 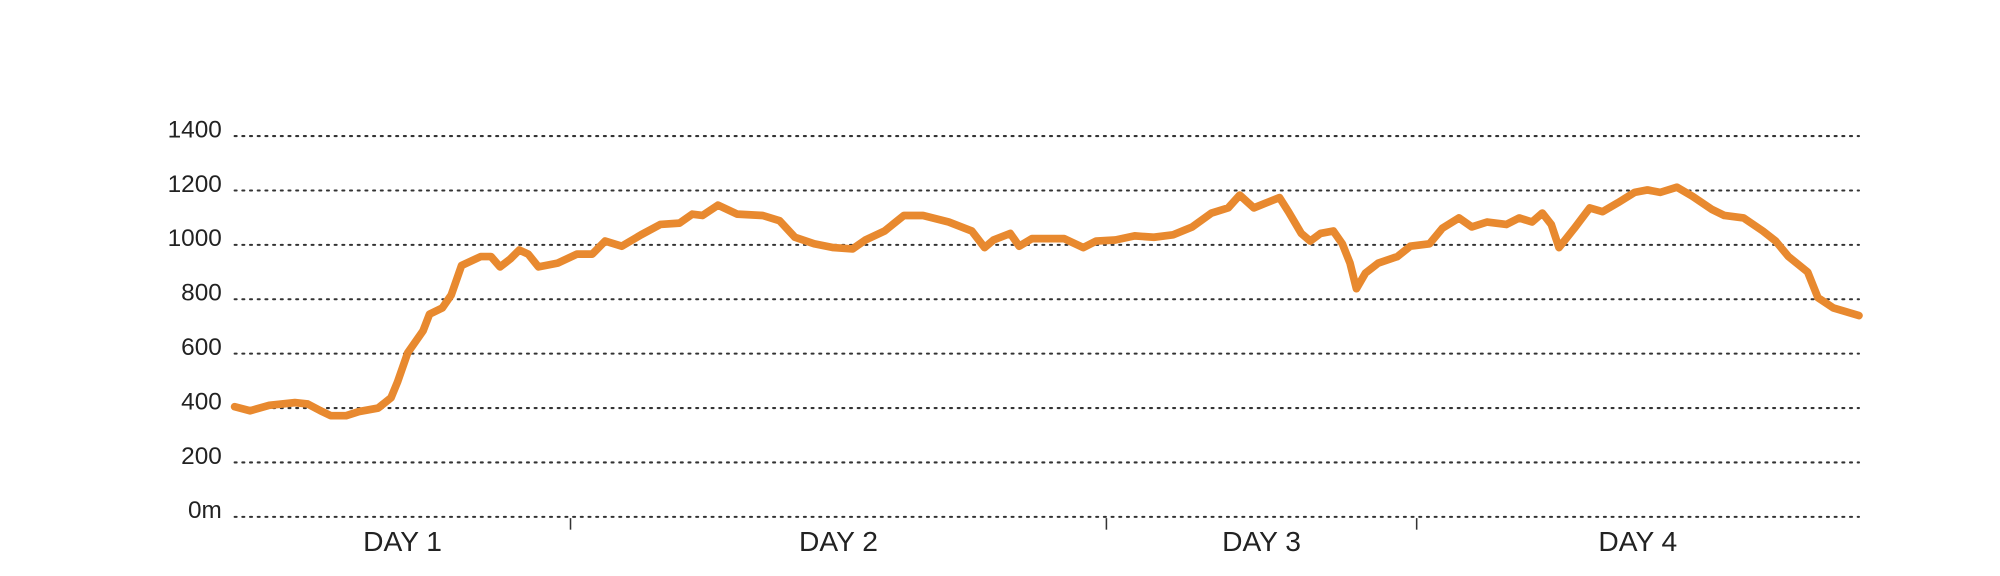 I want to click on y-tick-label: 0m, so click(x=205, y=510).